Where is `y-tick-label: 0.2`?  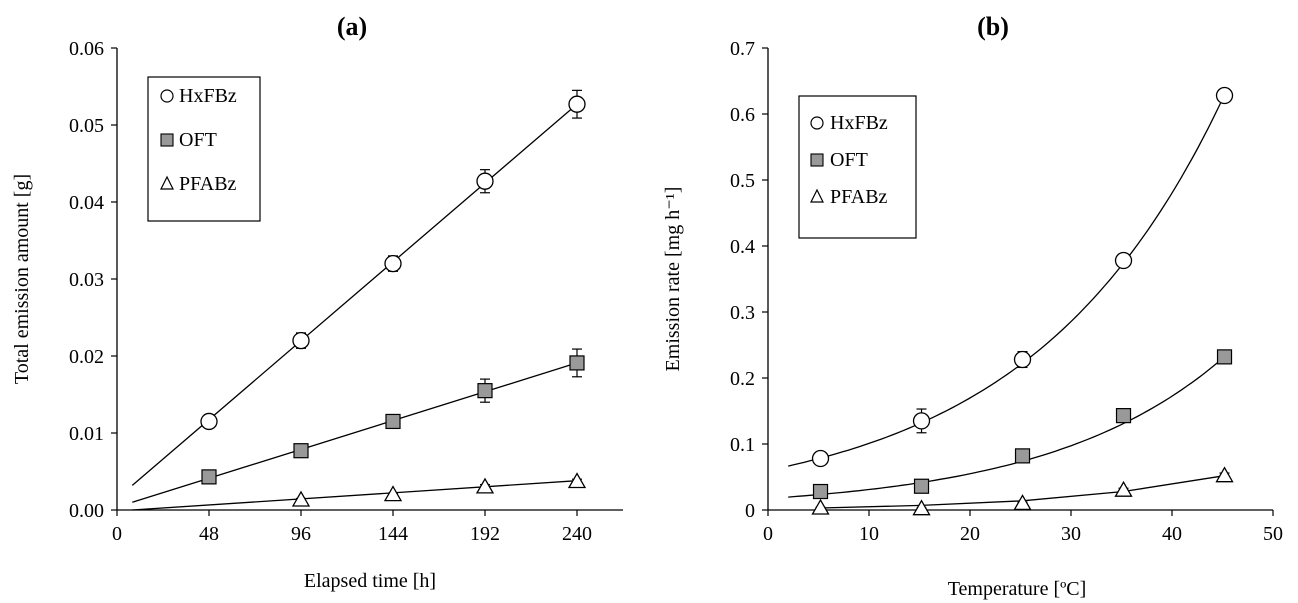
y-tick-label: 0.2 is located at coordinates (742, 379).